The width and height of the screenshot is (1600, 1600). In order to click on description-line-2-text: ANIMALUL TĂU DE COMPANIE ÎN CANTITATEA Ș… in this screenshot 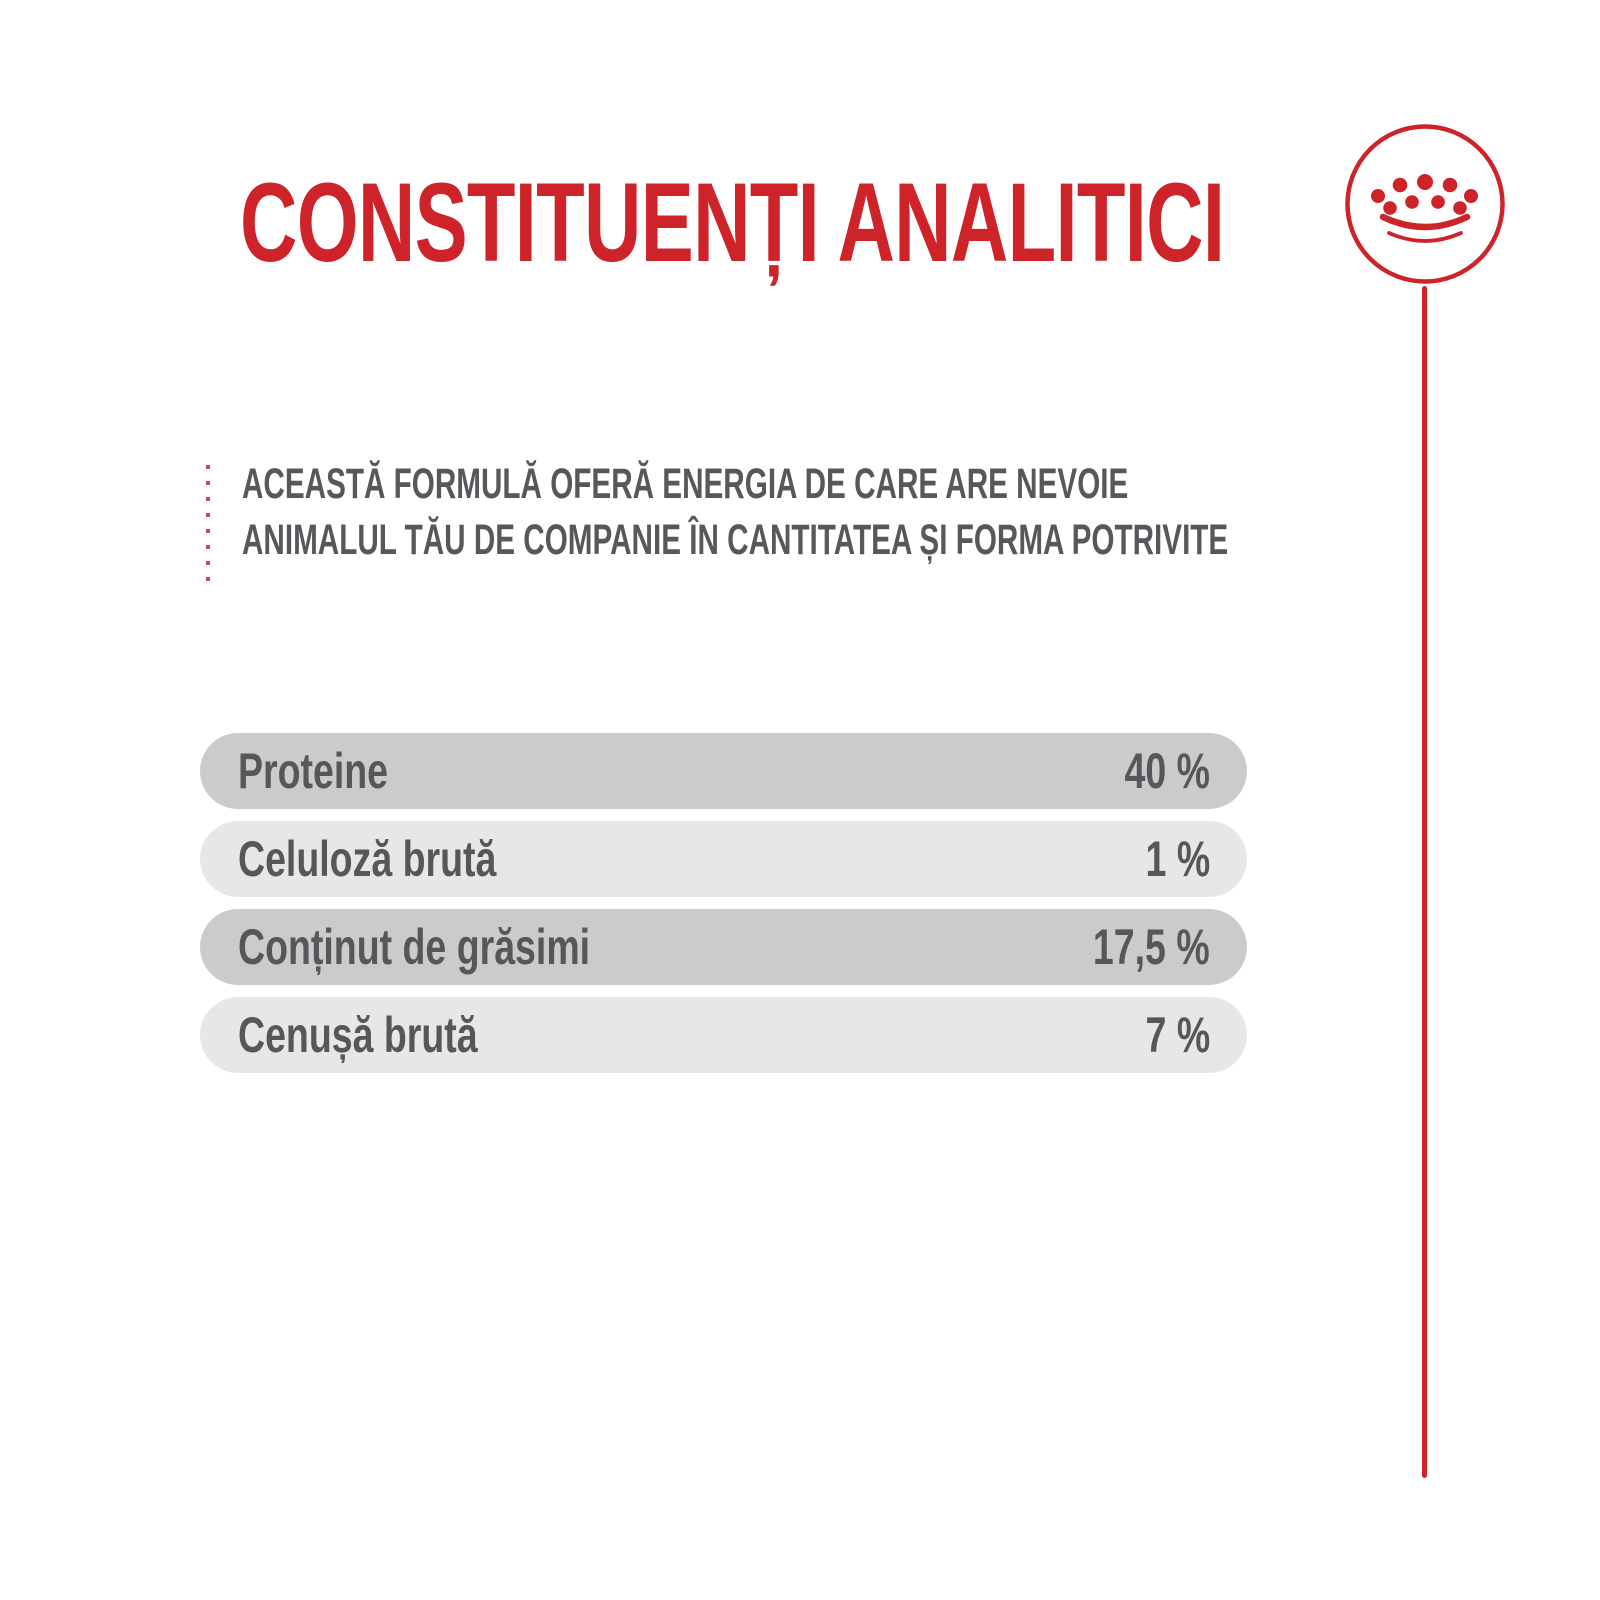, I will do `click(735, 540)`.